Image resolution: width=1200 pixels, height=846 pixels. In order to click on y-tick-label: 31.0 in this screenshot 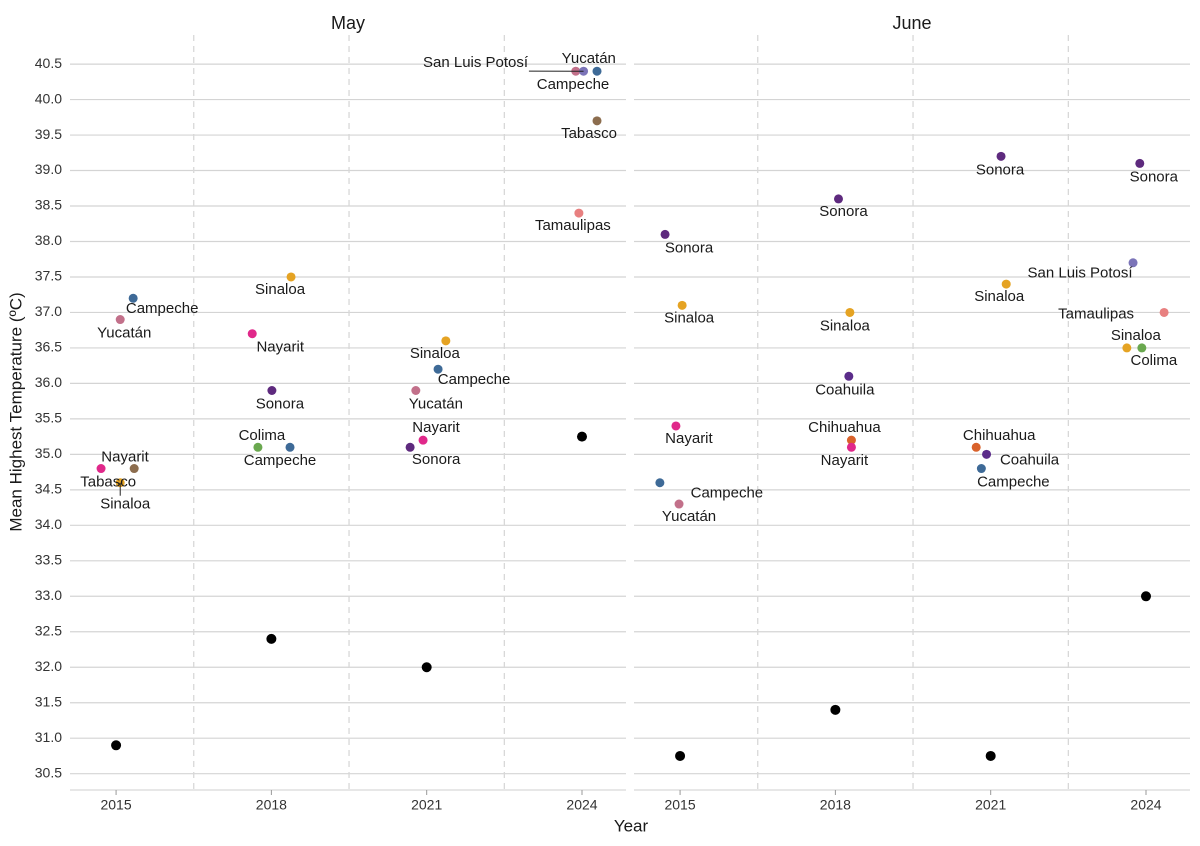, I will do `click(48, 737)`.